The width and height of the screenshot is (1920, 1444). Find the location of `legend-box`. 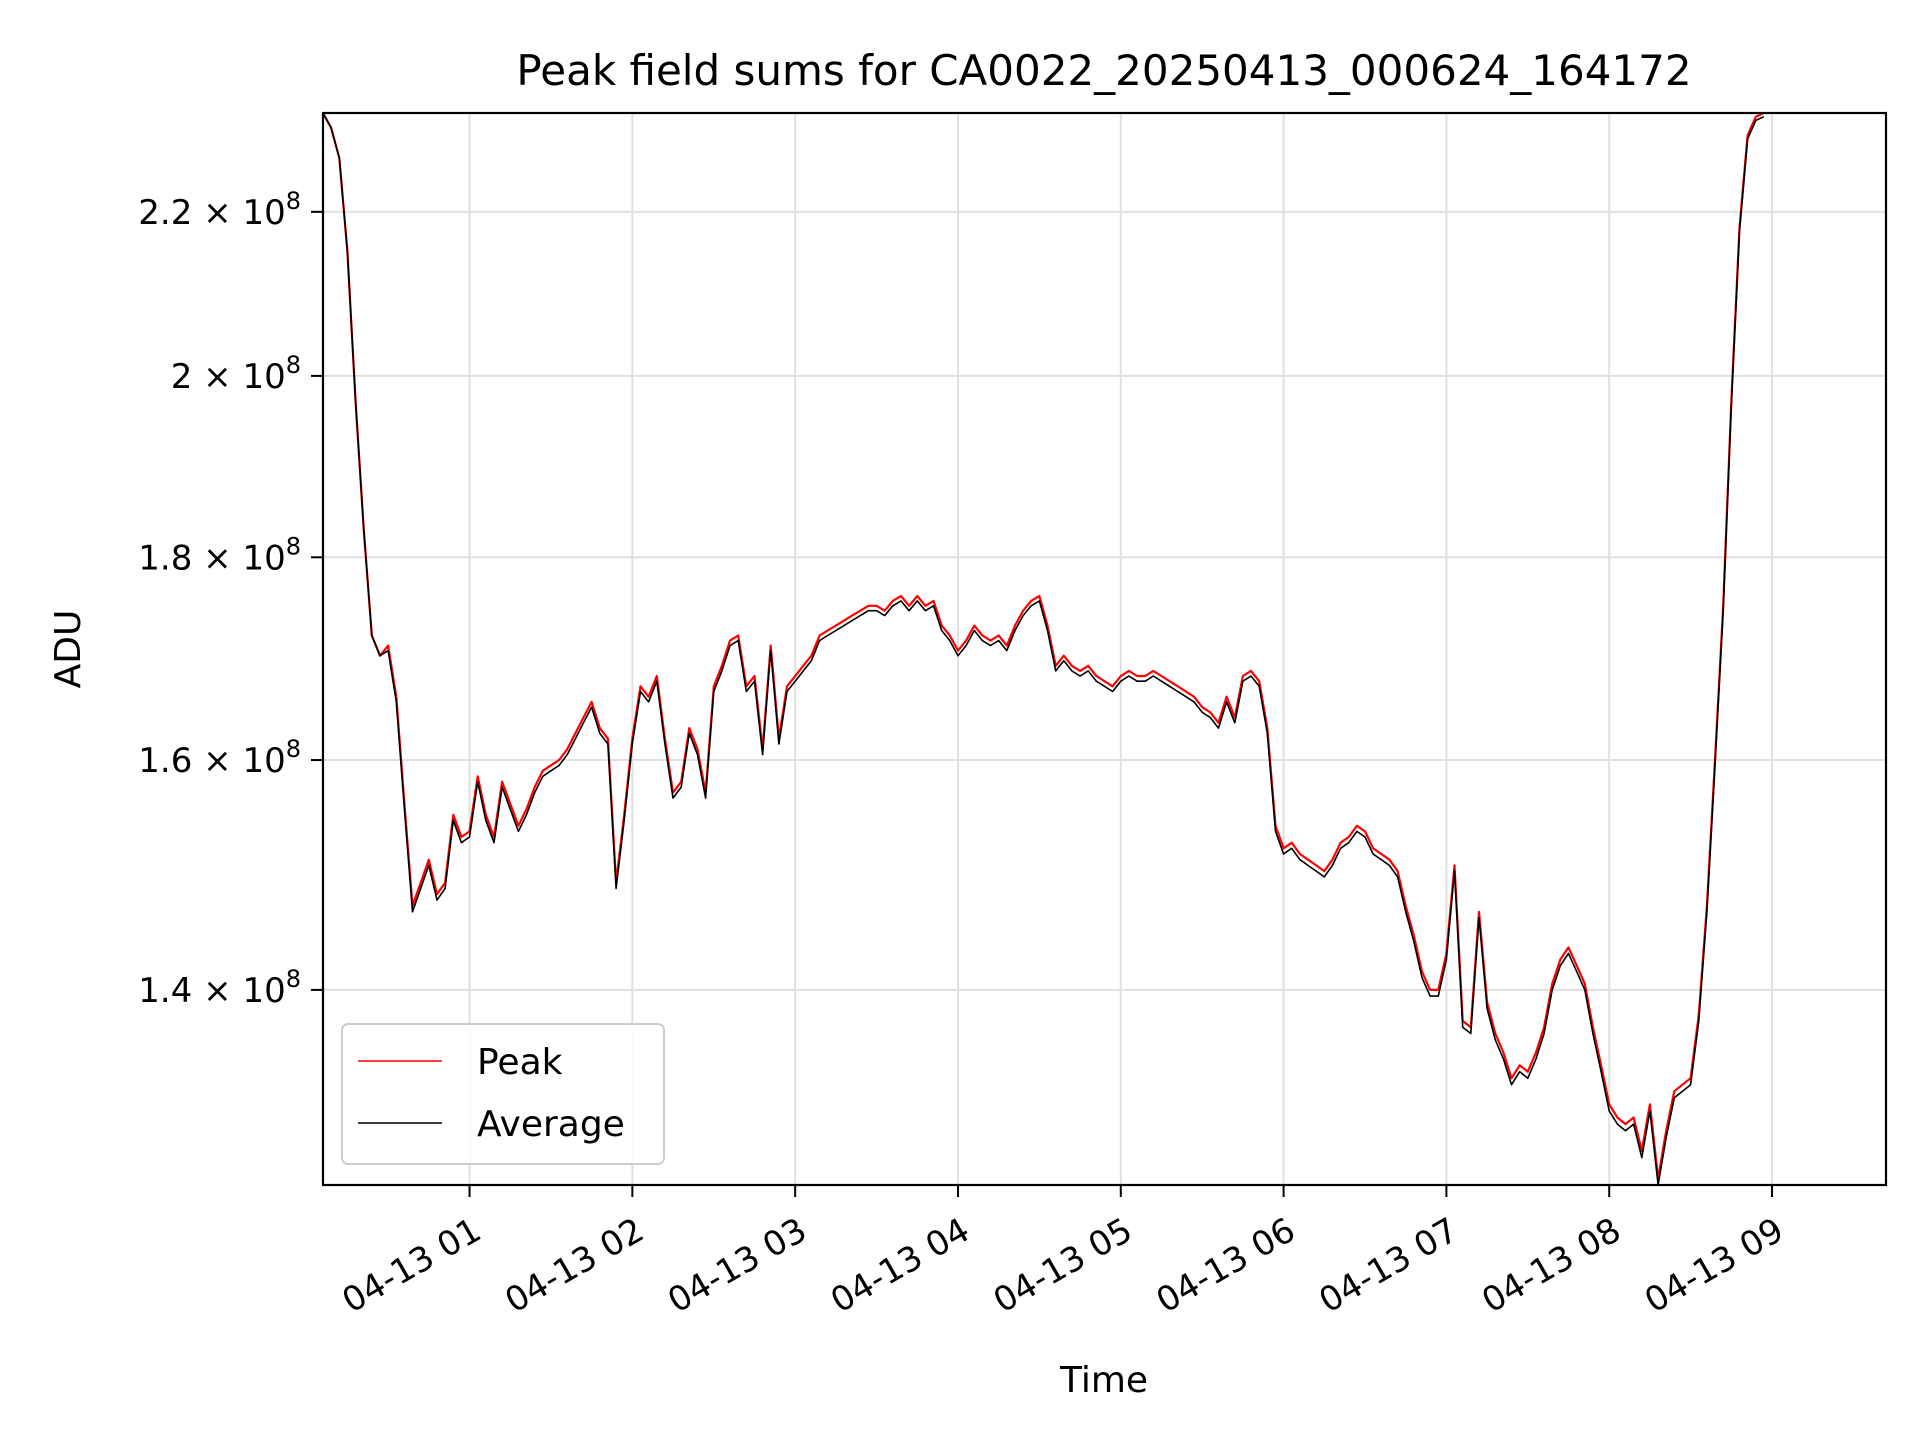

legend-box is located at coordinates (503, 1094).